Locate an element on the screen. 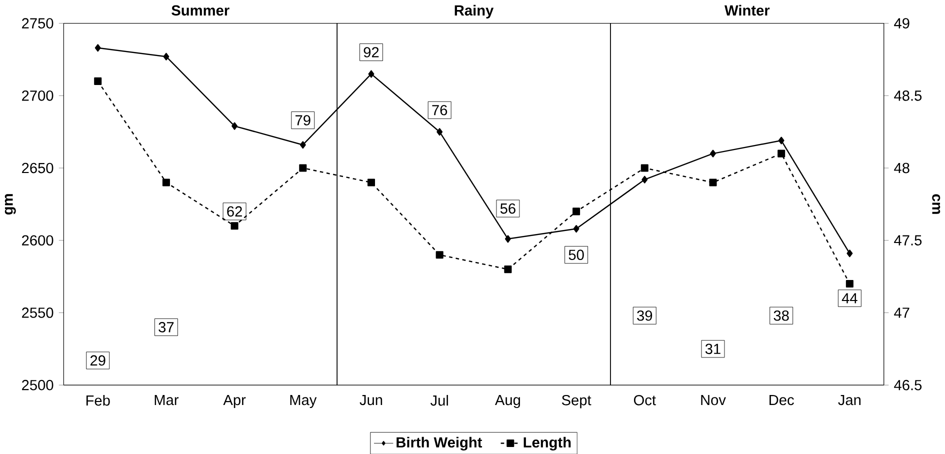 The width and height of the screenshot is (945, 454). annotation: 79 is located at coordinates (303, 120).